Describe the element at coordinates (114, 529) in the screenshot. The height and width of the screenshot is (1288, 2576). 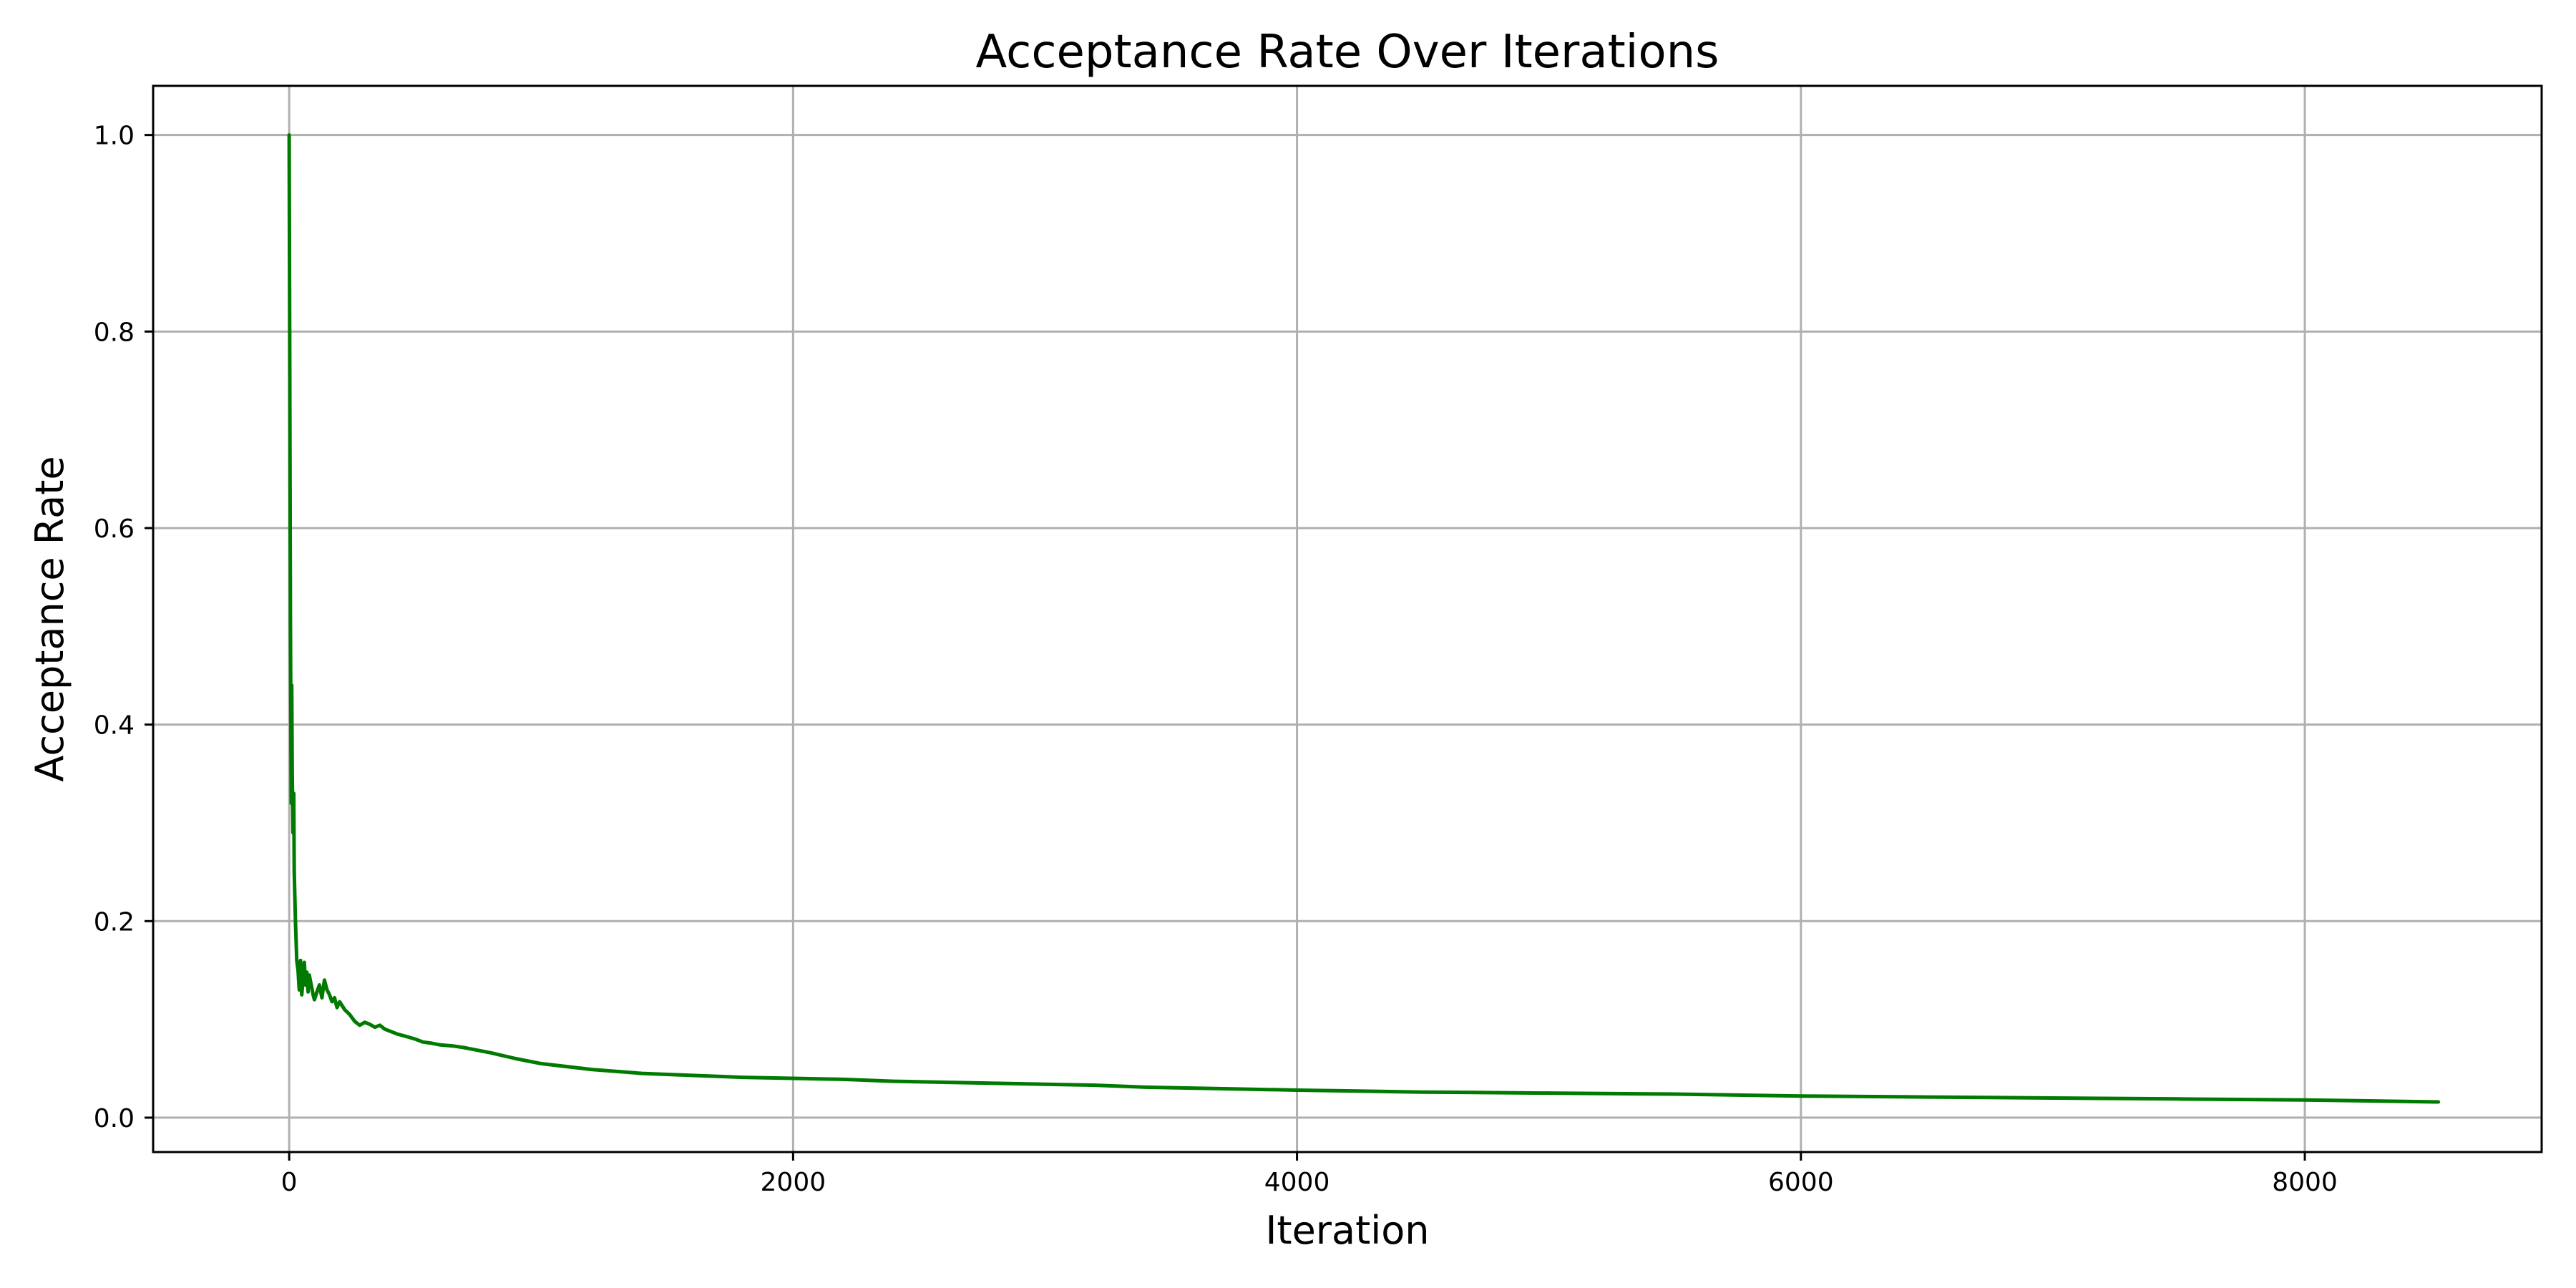
I see `y-tick-label: 0.6` at that location.